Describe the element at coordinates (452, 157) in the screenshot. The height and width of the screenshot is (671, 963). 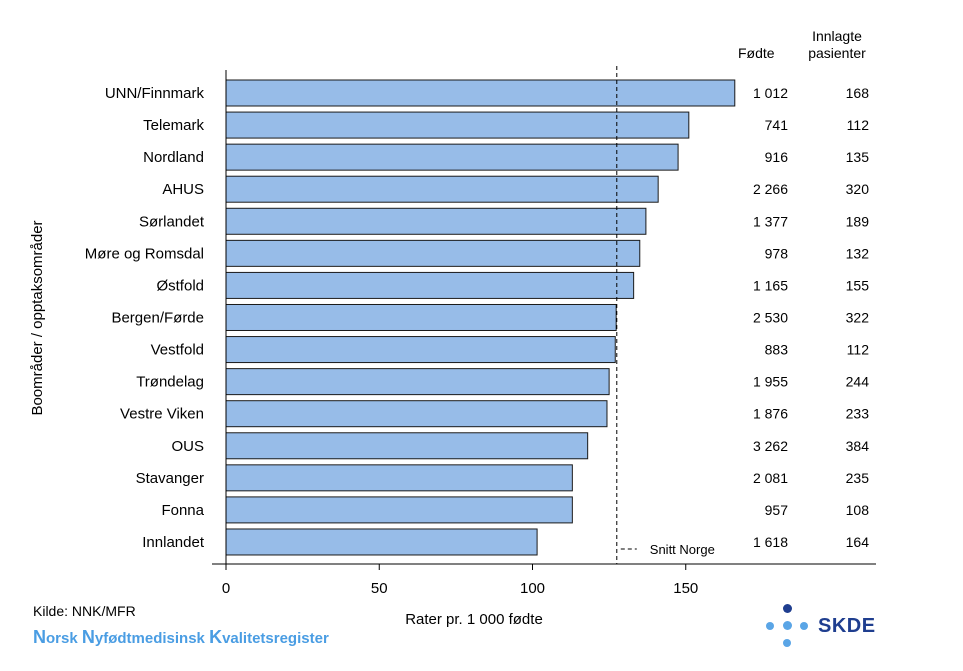
I see `bar-nordland` at that location.